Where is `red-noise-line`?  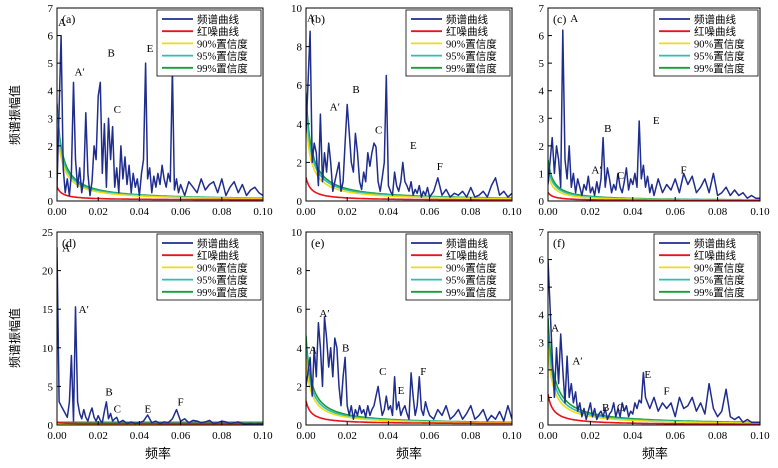
red-noise-line is located at coordinates (409, 412).